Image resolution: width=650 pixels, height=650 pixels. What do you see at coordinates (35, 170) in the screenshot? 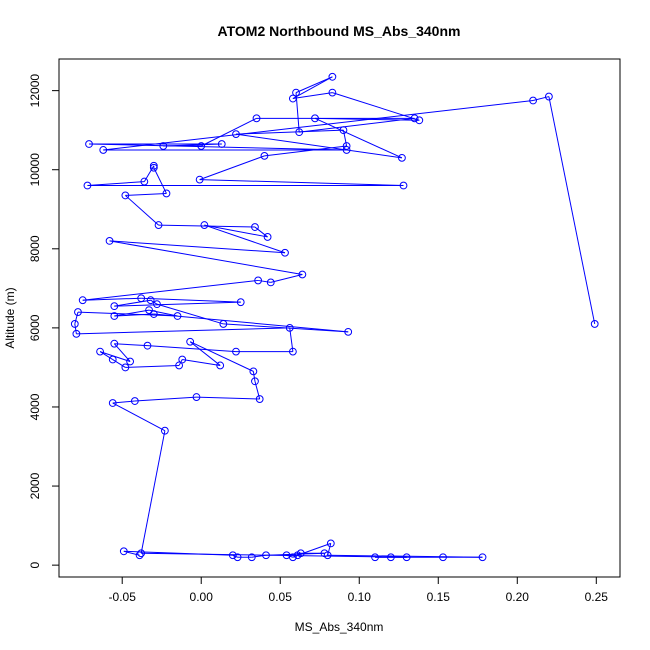
I see `y-tick-label: 10000` at bounding box center [35, 170].